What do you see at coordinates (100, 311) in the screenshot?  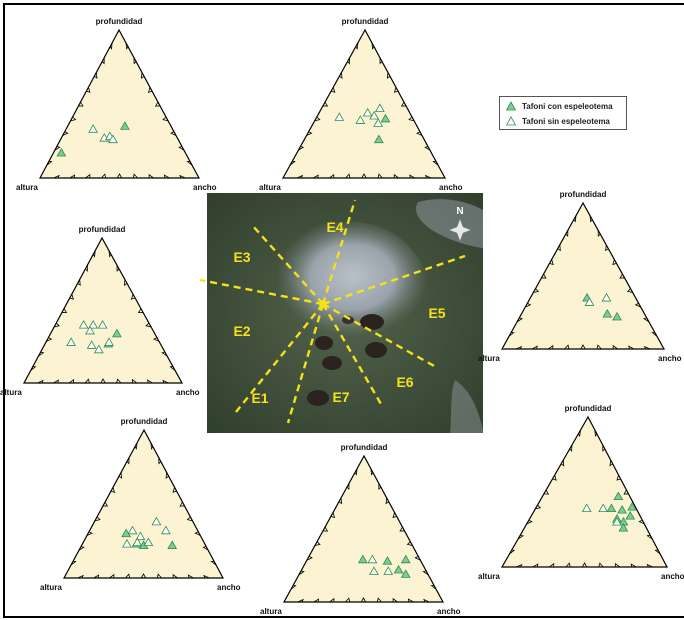 I see `ternary-diagram-e2: profundidad altura ancho` at bounding box center [100, 311].